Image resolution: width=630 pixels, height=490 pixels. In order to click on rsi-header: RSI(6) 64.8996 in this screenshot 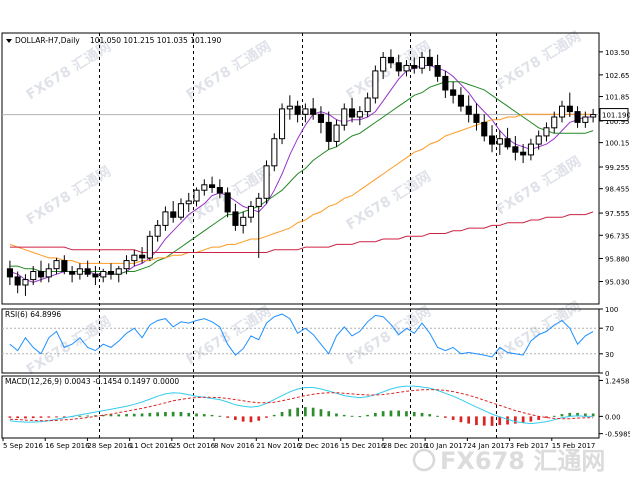, I will do `click(33, 314)`.